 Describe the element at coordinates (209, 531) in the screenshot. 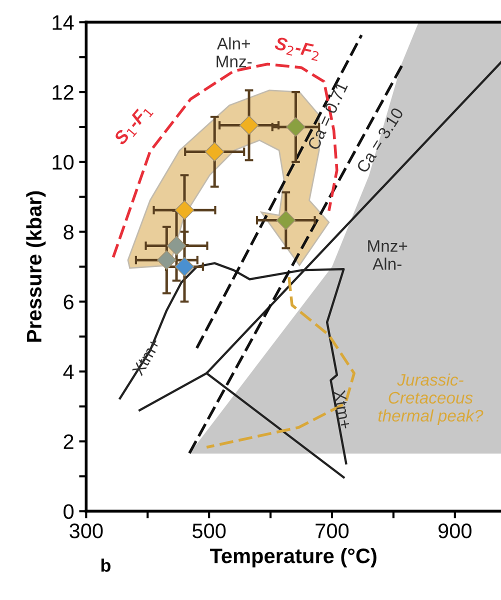

I see `x-tick-label: 500` at that location.